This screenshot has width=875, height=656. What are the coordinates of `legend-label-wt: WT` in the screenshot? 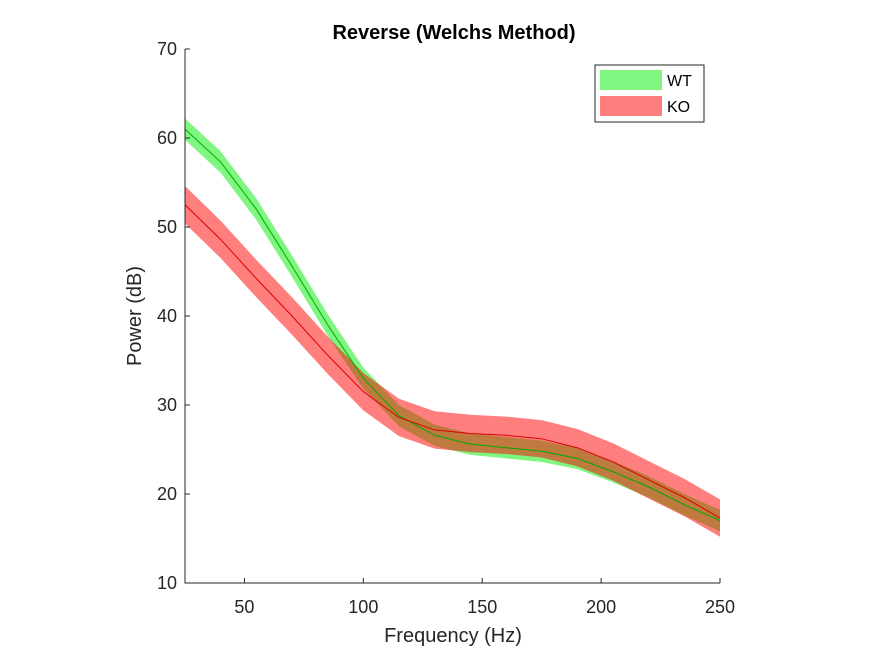 It's located at (679, 81).